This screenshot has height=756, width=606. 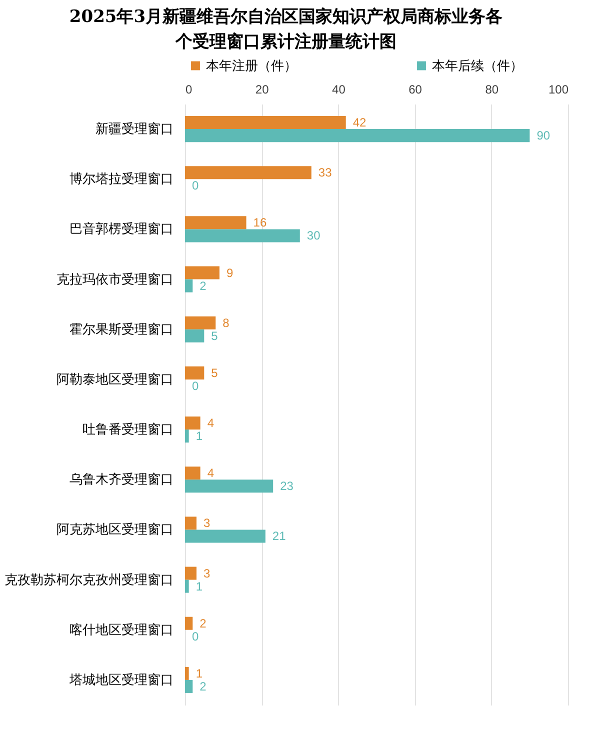 What do you see at coordinates (115, 278) in the screenshot?
I see `y-tick-label: 克拉玛依市受理窗口` at bounding box center [115, 278].